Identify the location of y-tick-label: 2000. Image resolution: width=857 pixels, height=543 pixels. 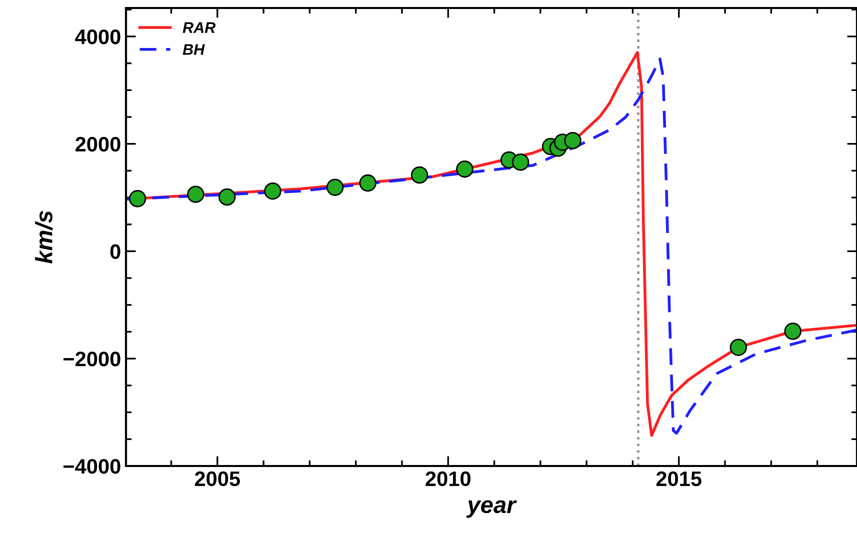
(98, 144).